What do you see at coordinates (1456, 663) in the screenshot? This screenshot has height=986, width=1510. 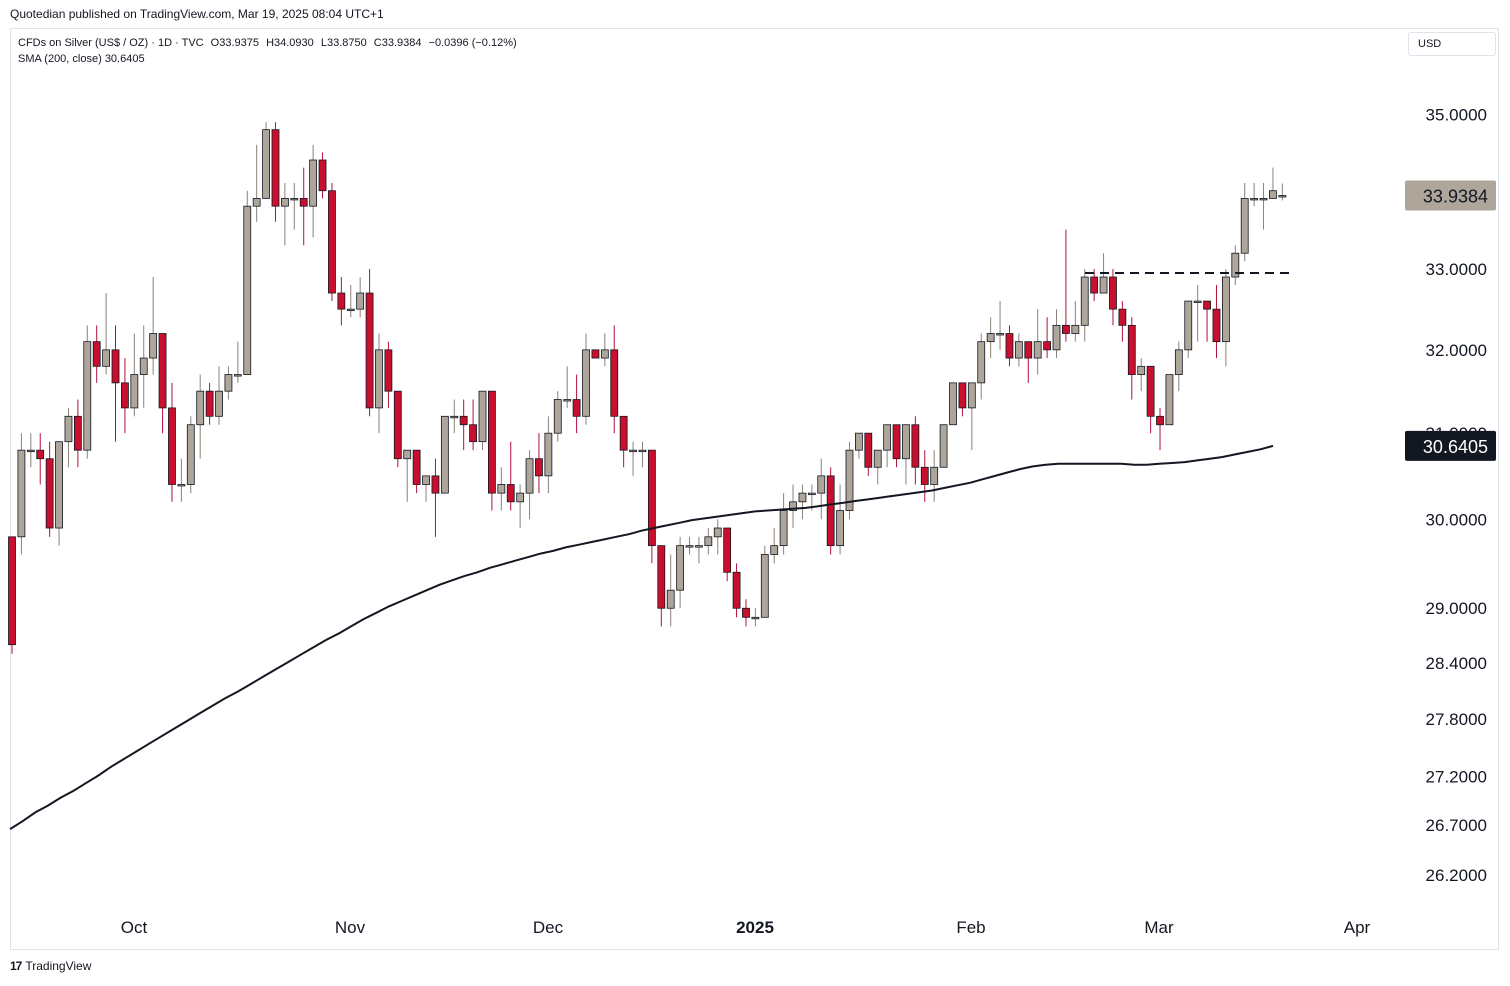 I see `y-tick-label: 28.4000` at bounding box center [1456, 663].